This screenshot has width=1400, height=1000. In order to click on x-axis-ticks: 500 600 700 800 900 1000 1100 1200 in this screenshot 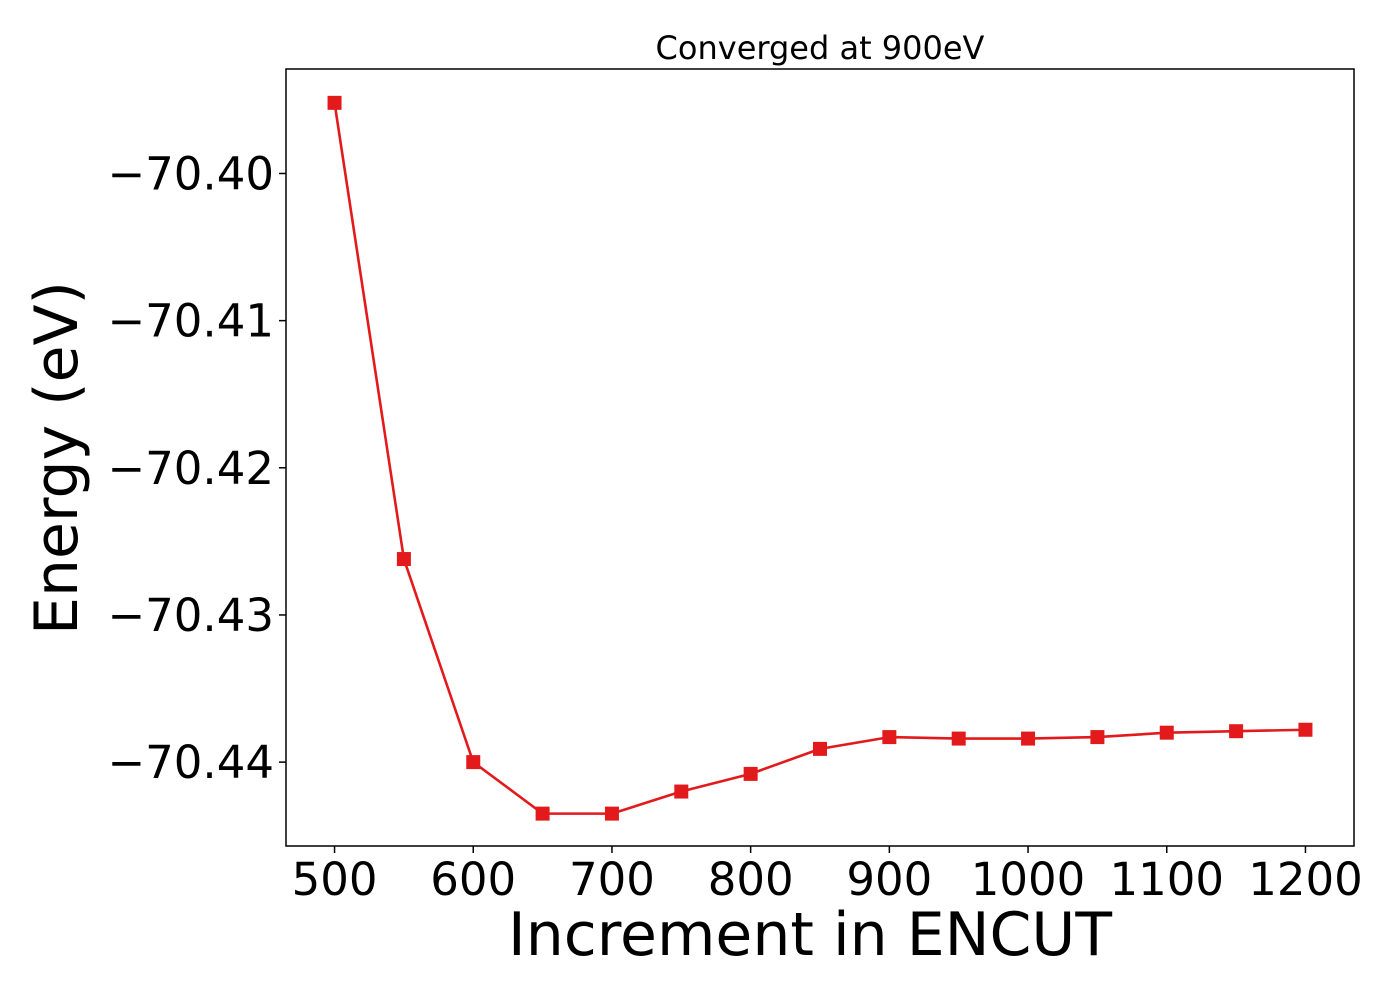, I will do `click(827, 876)`.